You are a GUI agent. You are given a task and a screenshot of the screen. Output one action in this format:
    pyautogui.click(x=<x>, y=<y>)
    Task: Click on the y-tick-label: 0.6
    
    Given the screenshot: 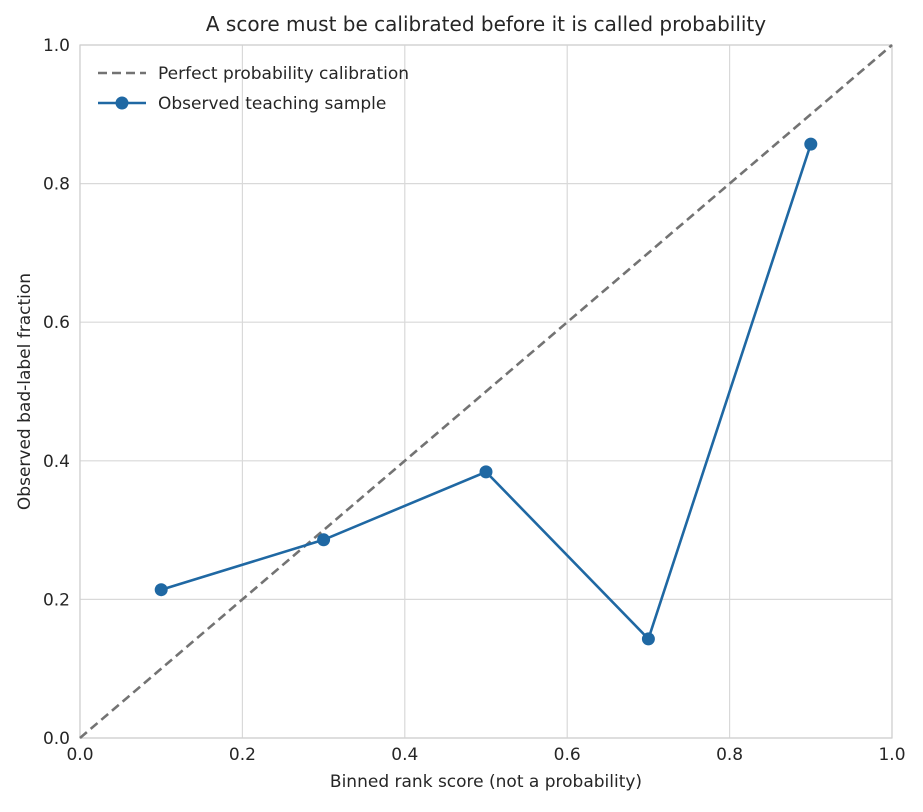 What is the action you would take?
    pyautogui.click(x=56, y=323)
    